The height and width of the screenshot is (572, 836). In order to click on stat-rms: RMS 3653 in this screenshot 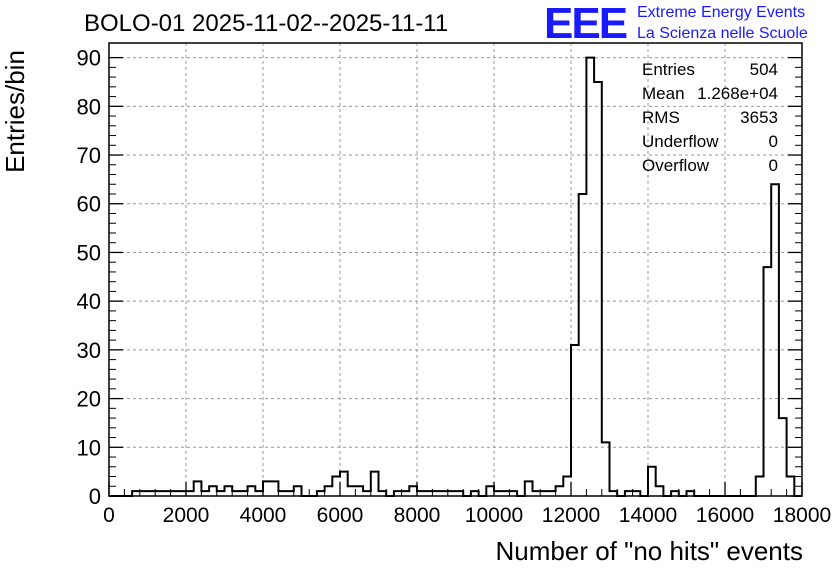, I will do `click(710, 118)`.